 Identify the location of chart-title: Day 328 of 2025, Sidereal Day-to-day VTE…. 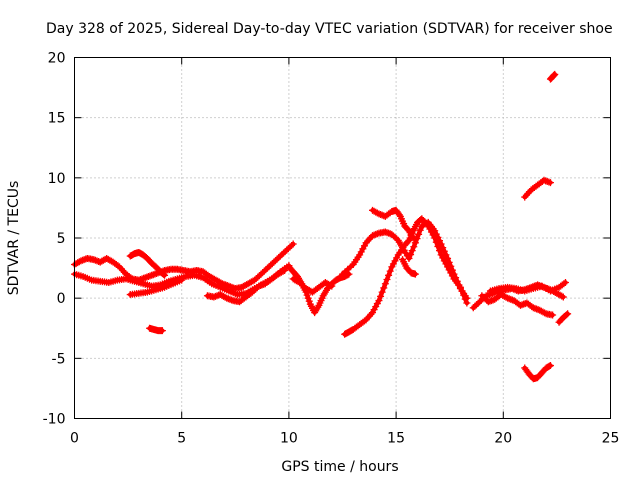
(329, 29).